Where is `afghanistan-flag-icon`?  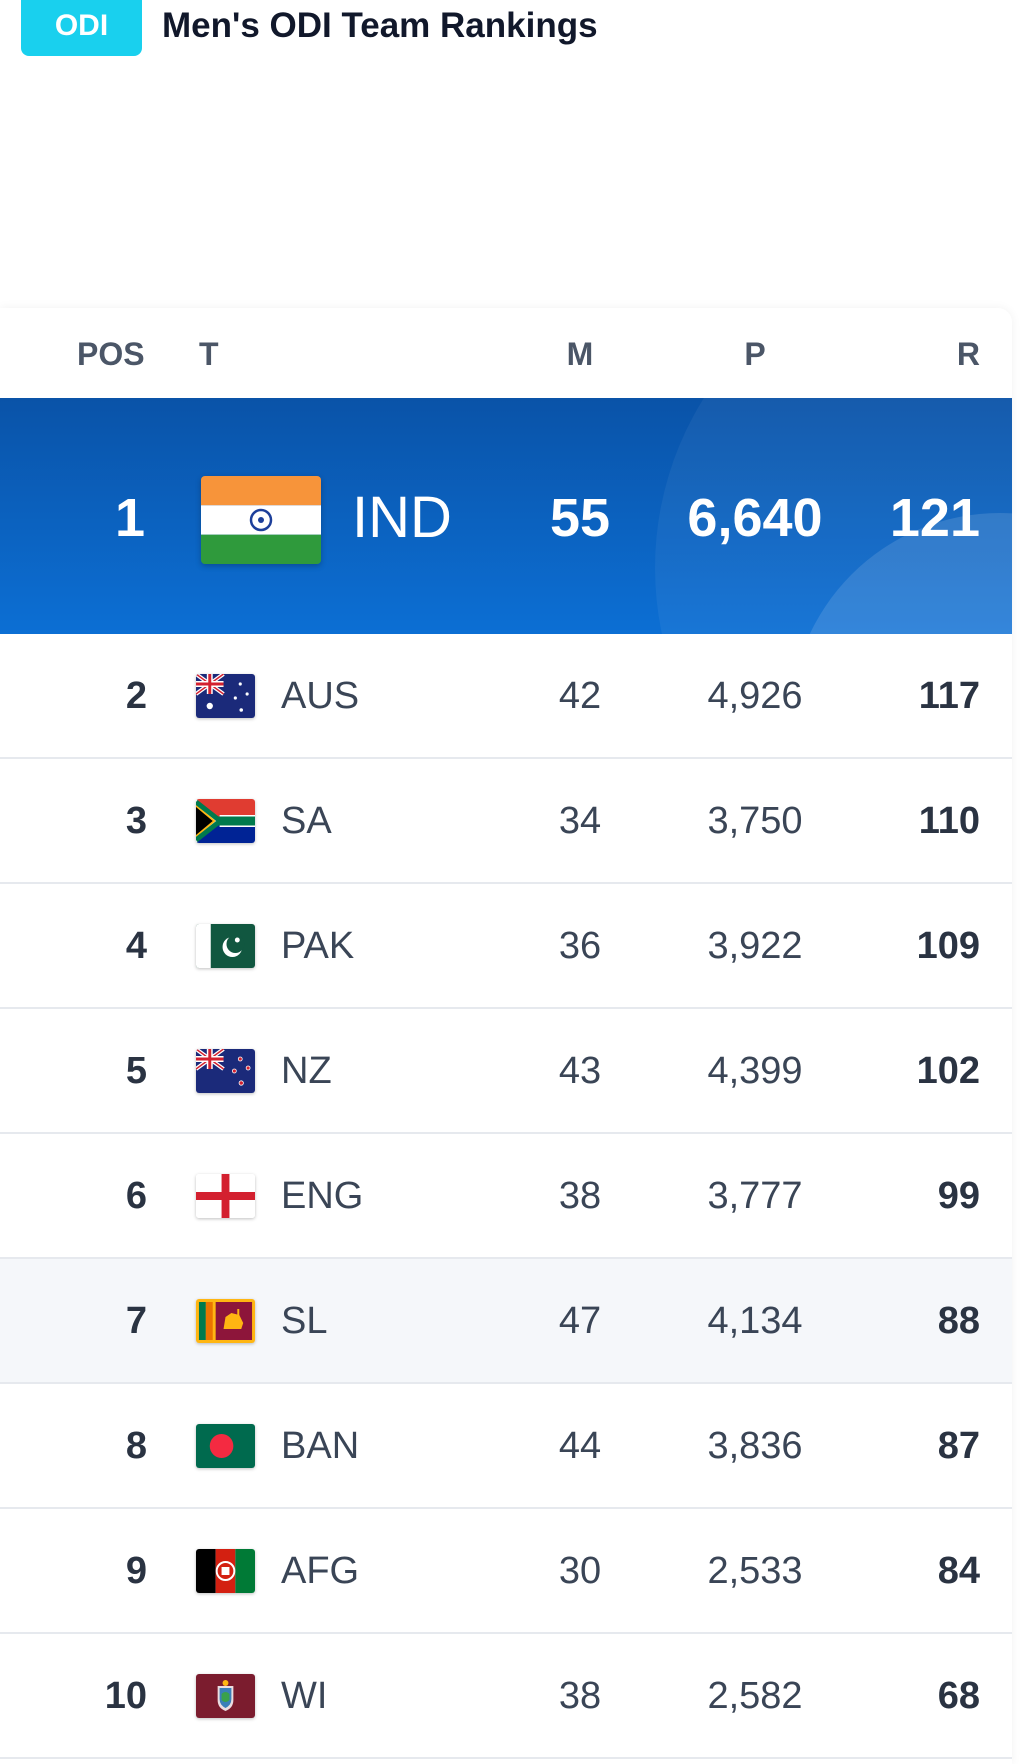 afghanistan-flag-icon is located at coordinates (225, 1571).